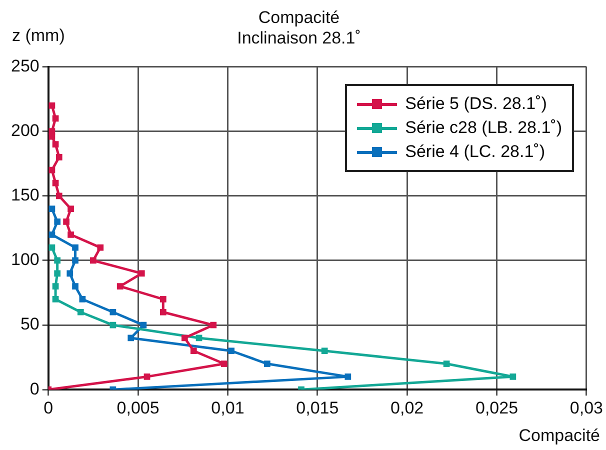 This screenshot has width=606, height=450. I want to click on y-tick-label: 50, so click(30, 324).